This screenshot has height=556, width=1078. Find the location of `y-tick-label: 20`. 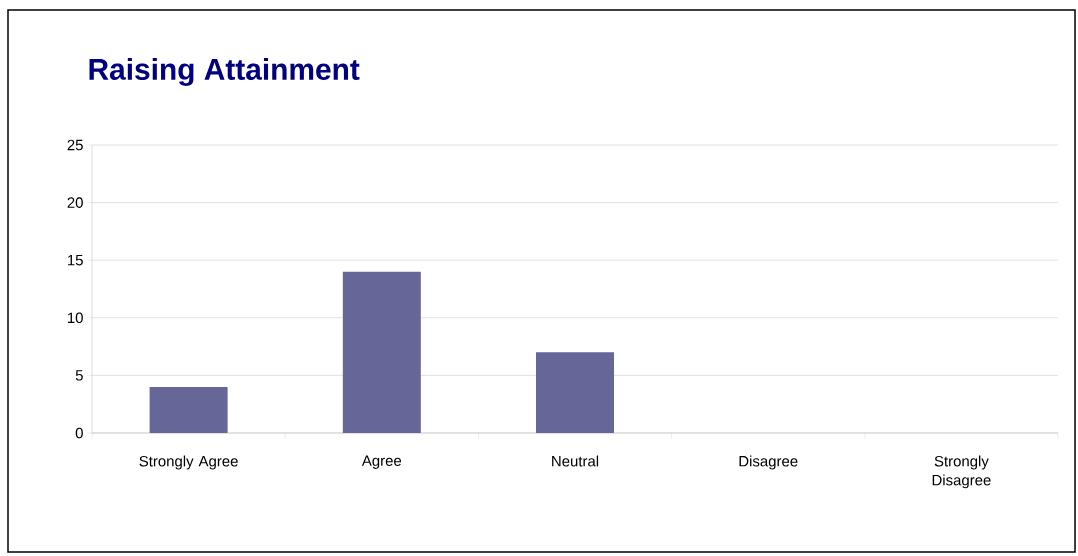

y-tick-label: 20 is located at coordinates (75, 202).